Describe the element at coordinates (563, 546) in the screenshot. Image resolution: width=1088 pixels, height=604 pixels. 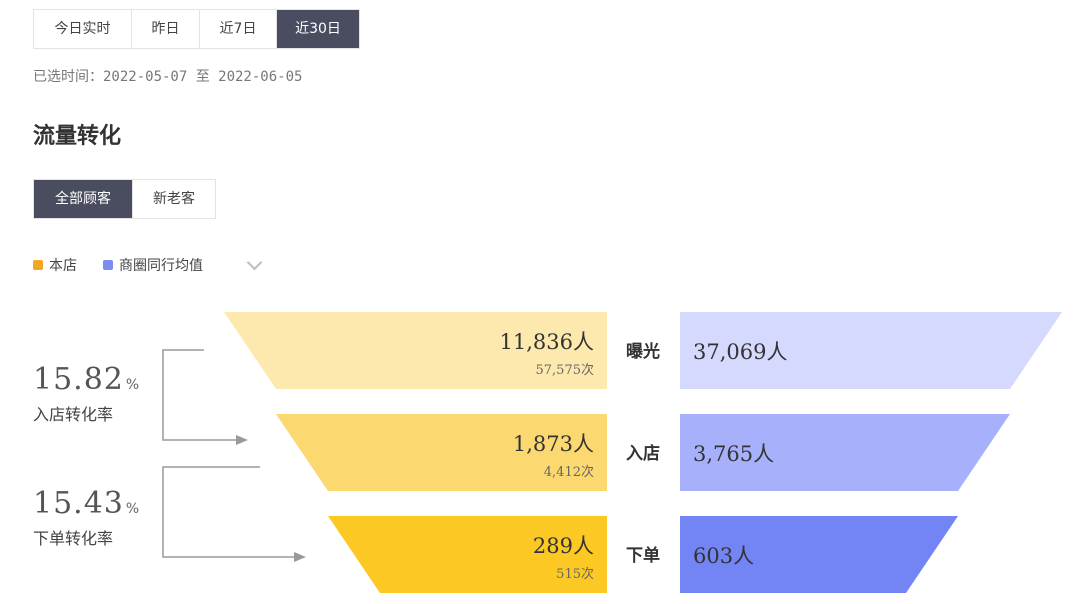
I see `funnel-store-value-2: 289人` at that location.